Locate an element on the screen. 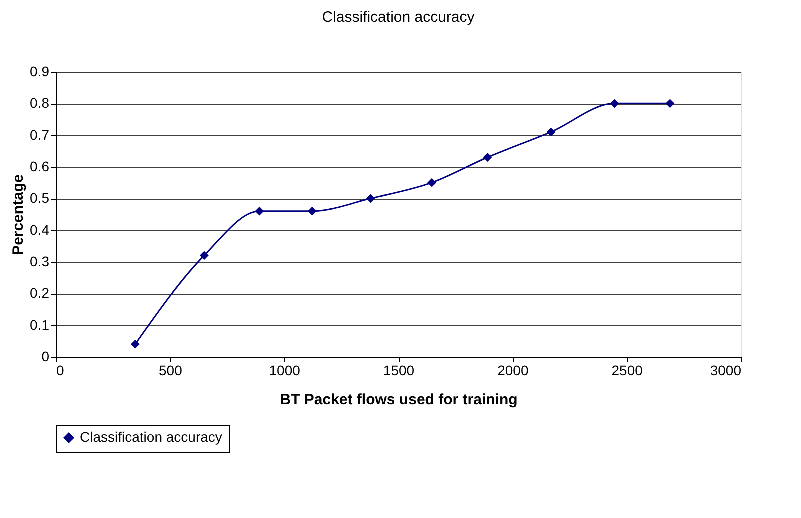 The width and height of the screenshot is (801, 518). y-tick-label: 0.7 is located at coordinates (40, 134).